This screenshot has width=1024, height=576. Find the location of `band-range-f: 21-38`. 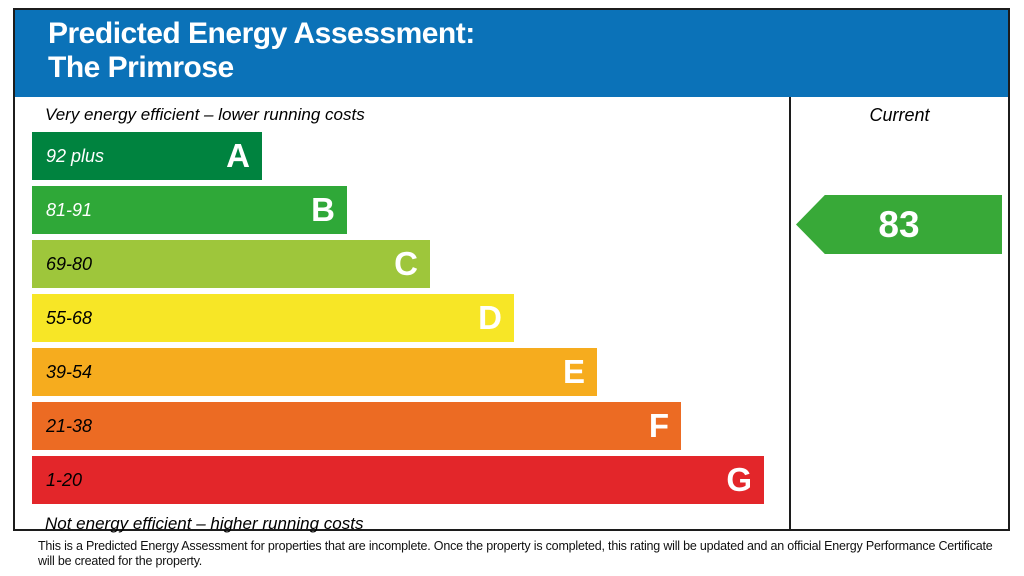

band-range-f: 21-38 is located at coordinates (69, 425).